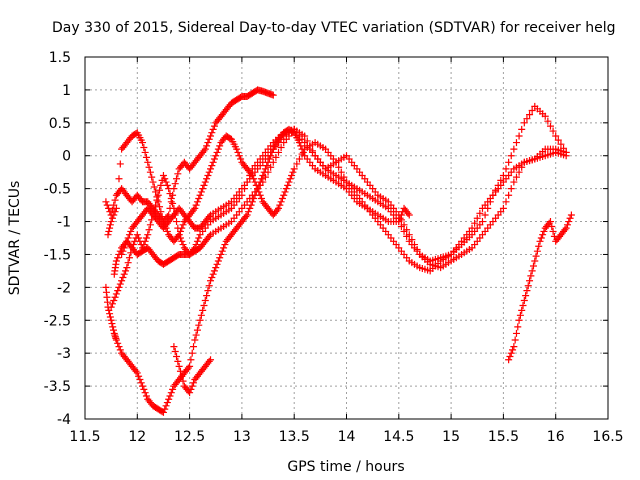  I want to click on x-tick-label: 15, so click(451, 437).